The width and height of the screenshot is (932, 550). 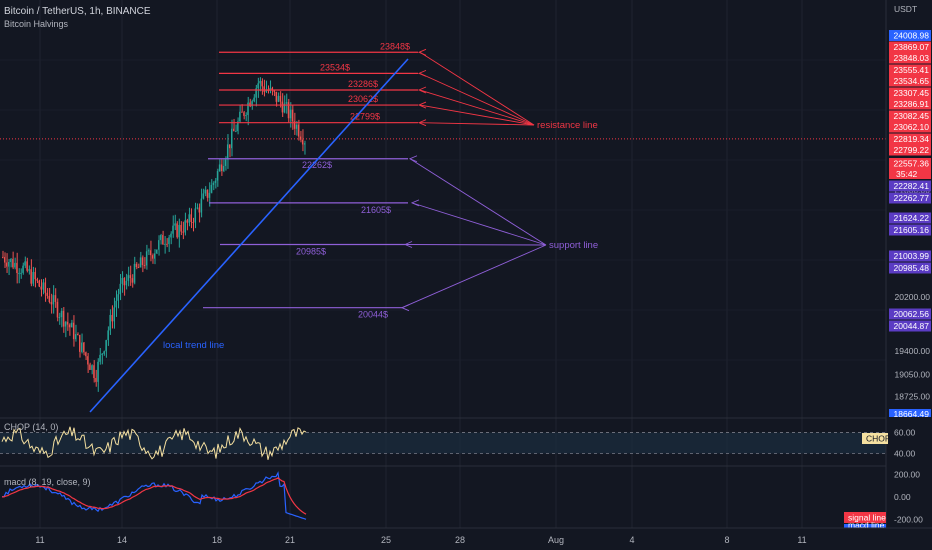 What do you see at coordinates (912, 70) in the screenshot?
I see `price-badge-label: 23555.41` at bounding box center [912, 70].